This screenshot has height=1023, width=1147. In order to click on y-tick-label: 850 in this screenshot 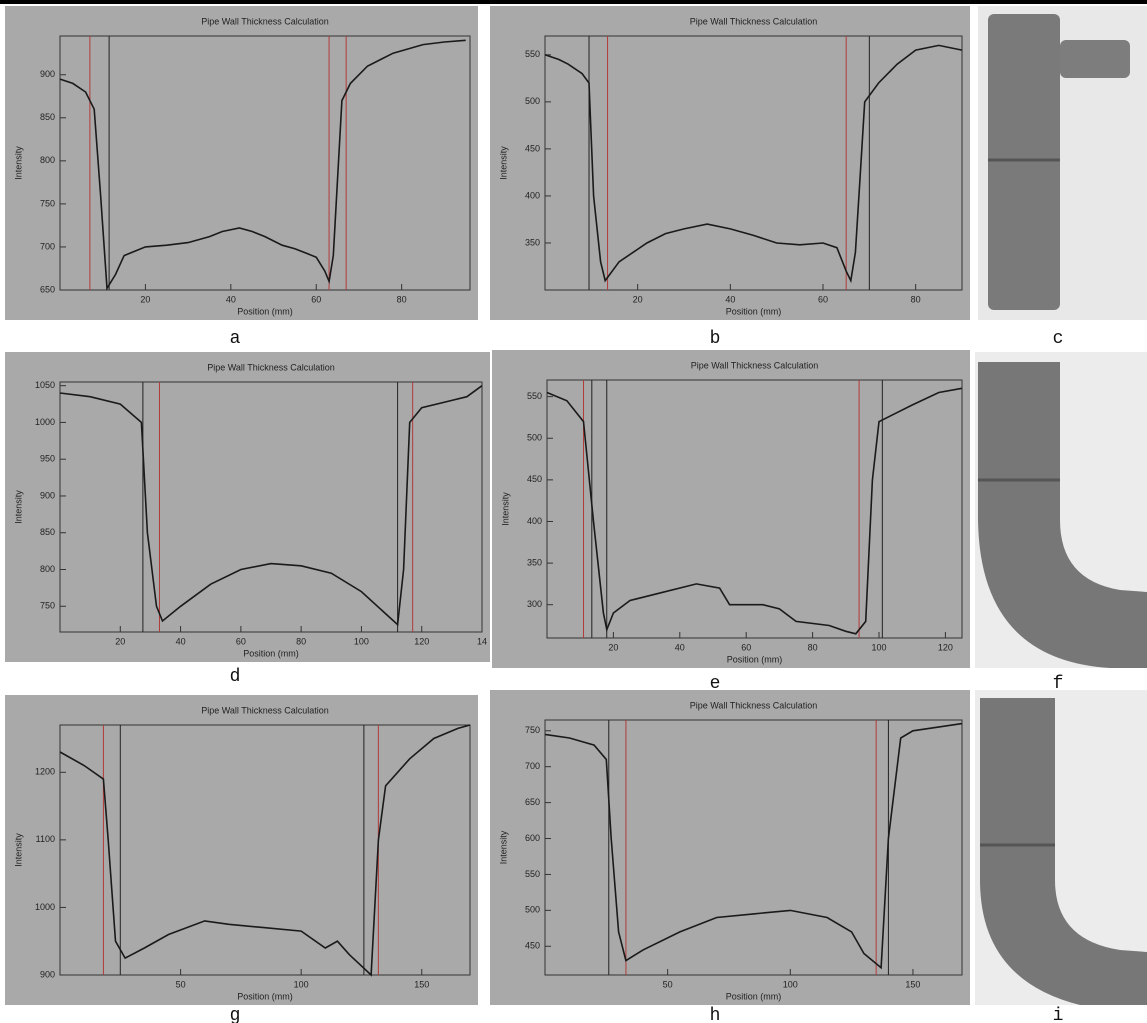, I will do `click(47, 117)`.